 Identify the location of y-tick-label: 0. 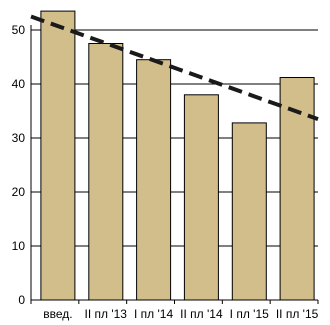
(21, 300).